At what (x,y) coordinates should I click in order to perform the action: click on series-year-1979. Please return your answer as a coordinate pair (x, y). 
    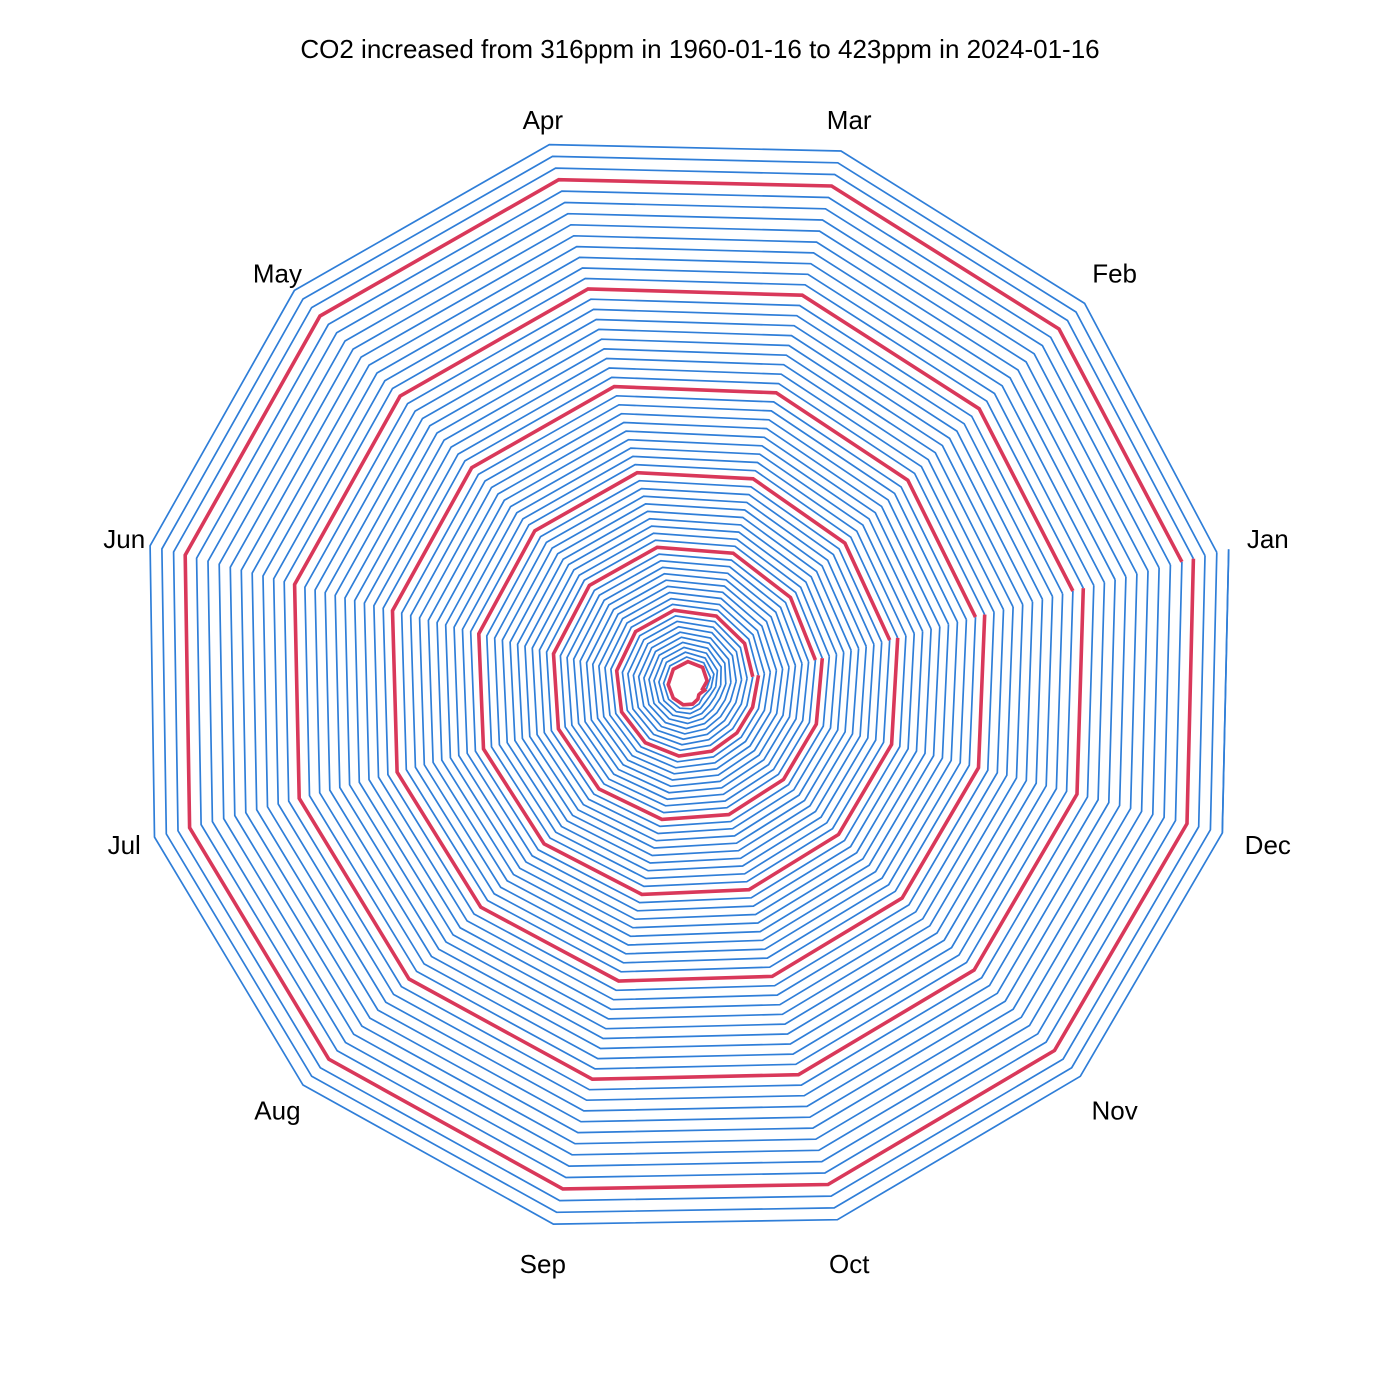
    Looking at the image, I should click on (688, 683).